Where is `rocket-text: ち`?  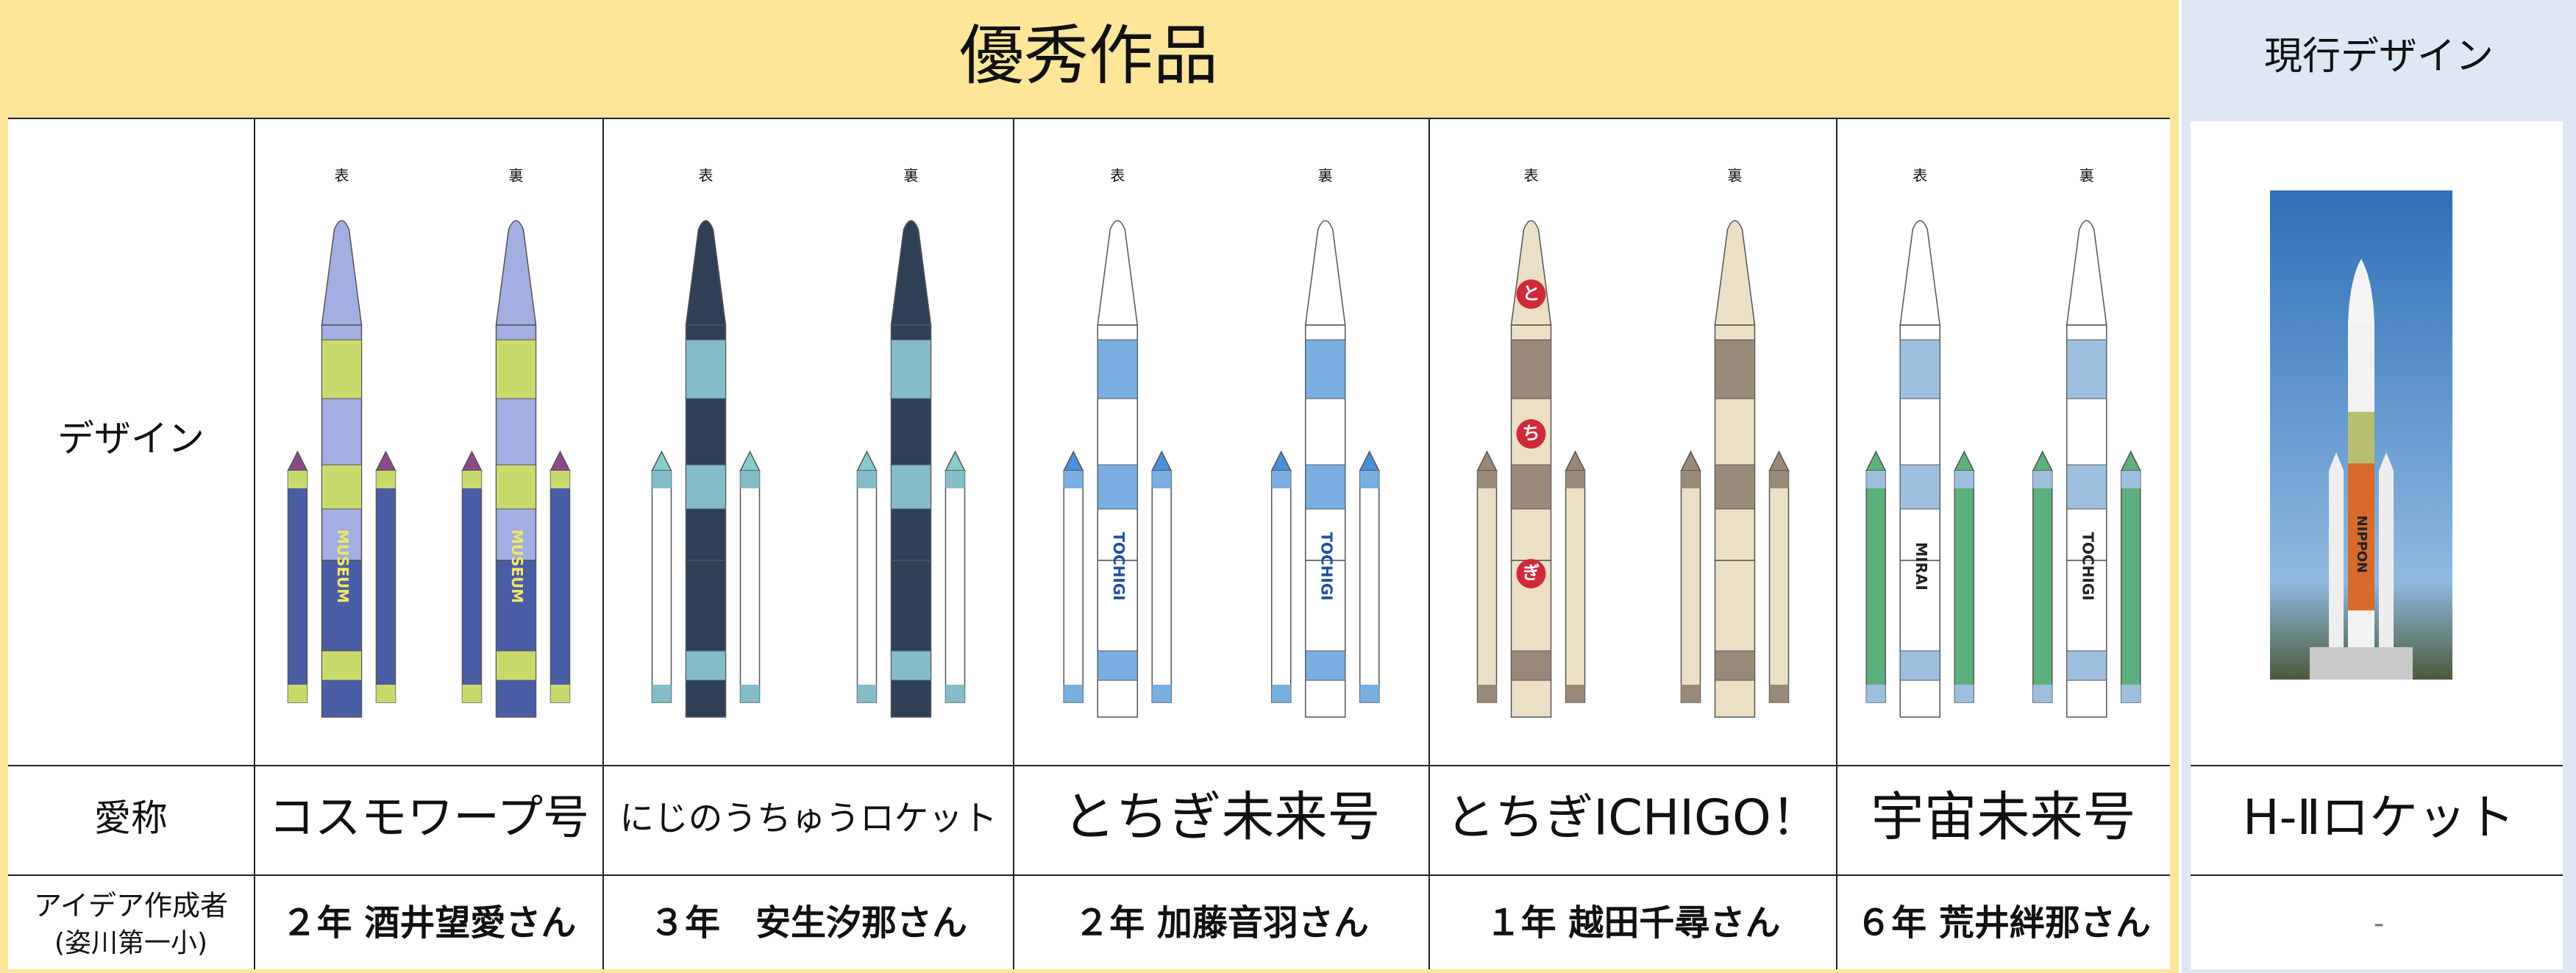 rocket-text: ち is located at coordinates (1531, 433).